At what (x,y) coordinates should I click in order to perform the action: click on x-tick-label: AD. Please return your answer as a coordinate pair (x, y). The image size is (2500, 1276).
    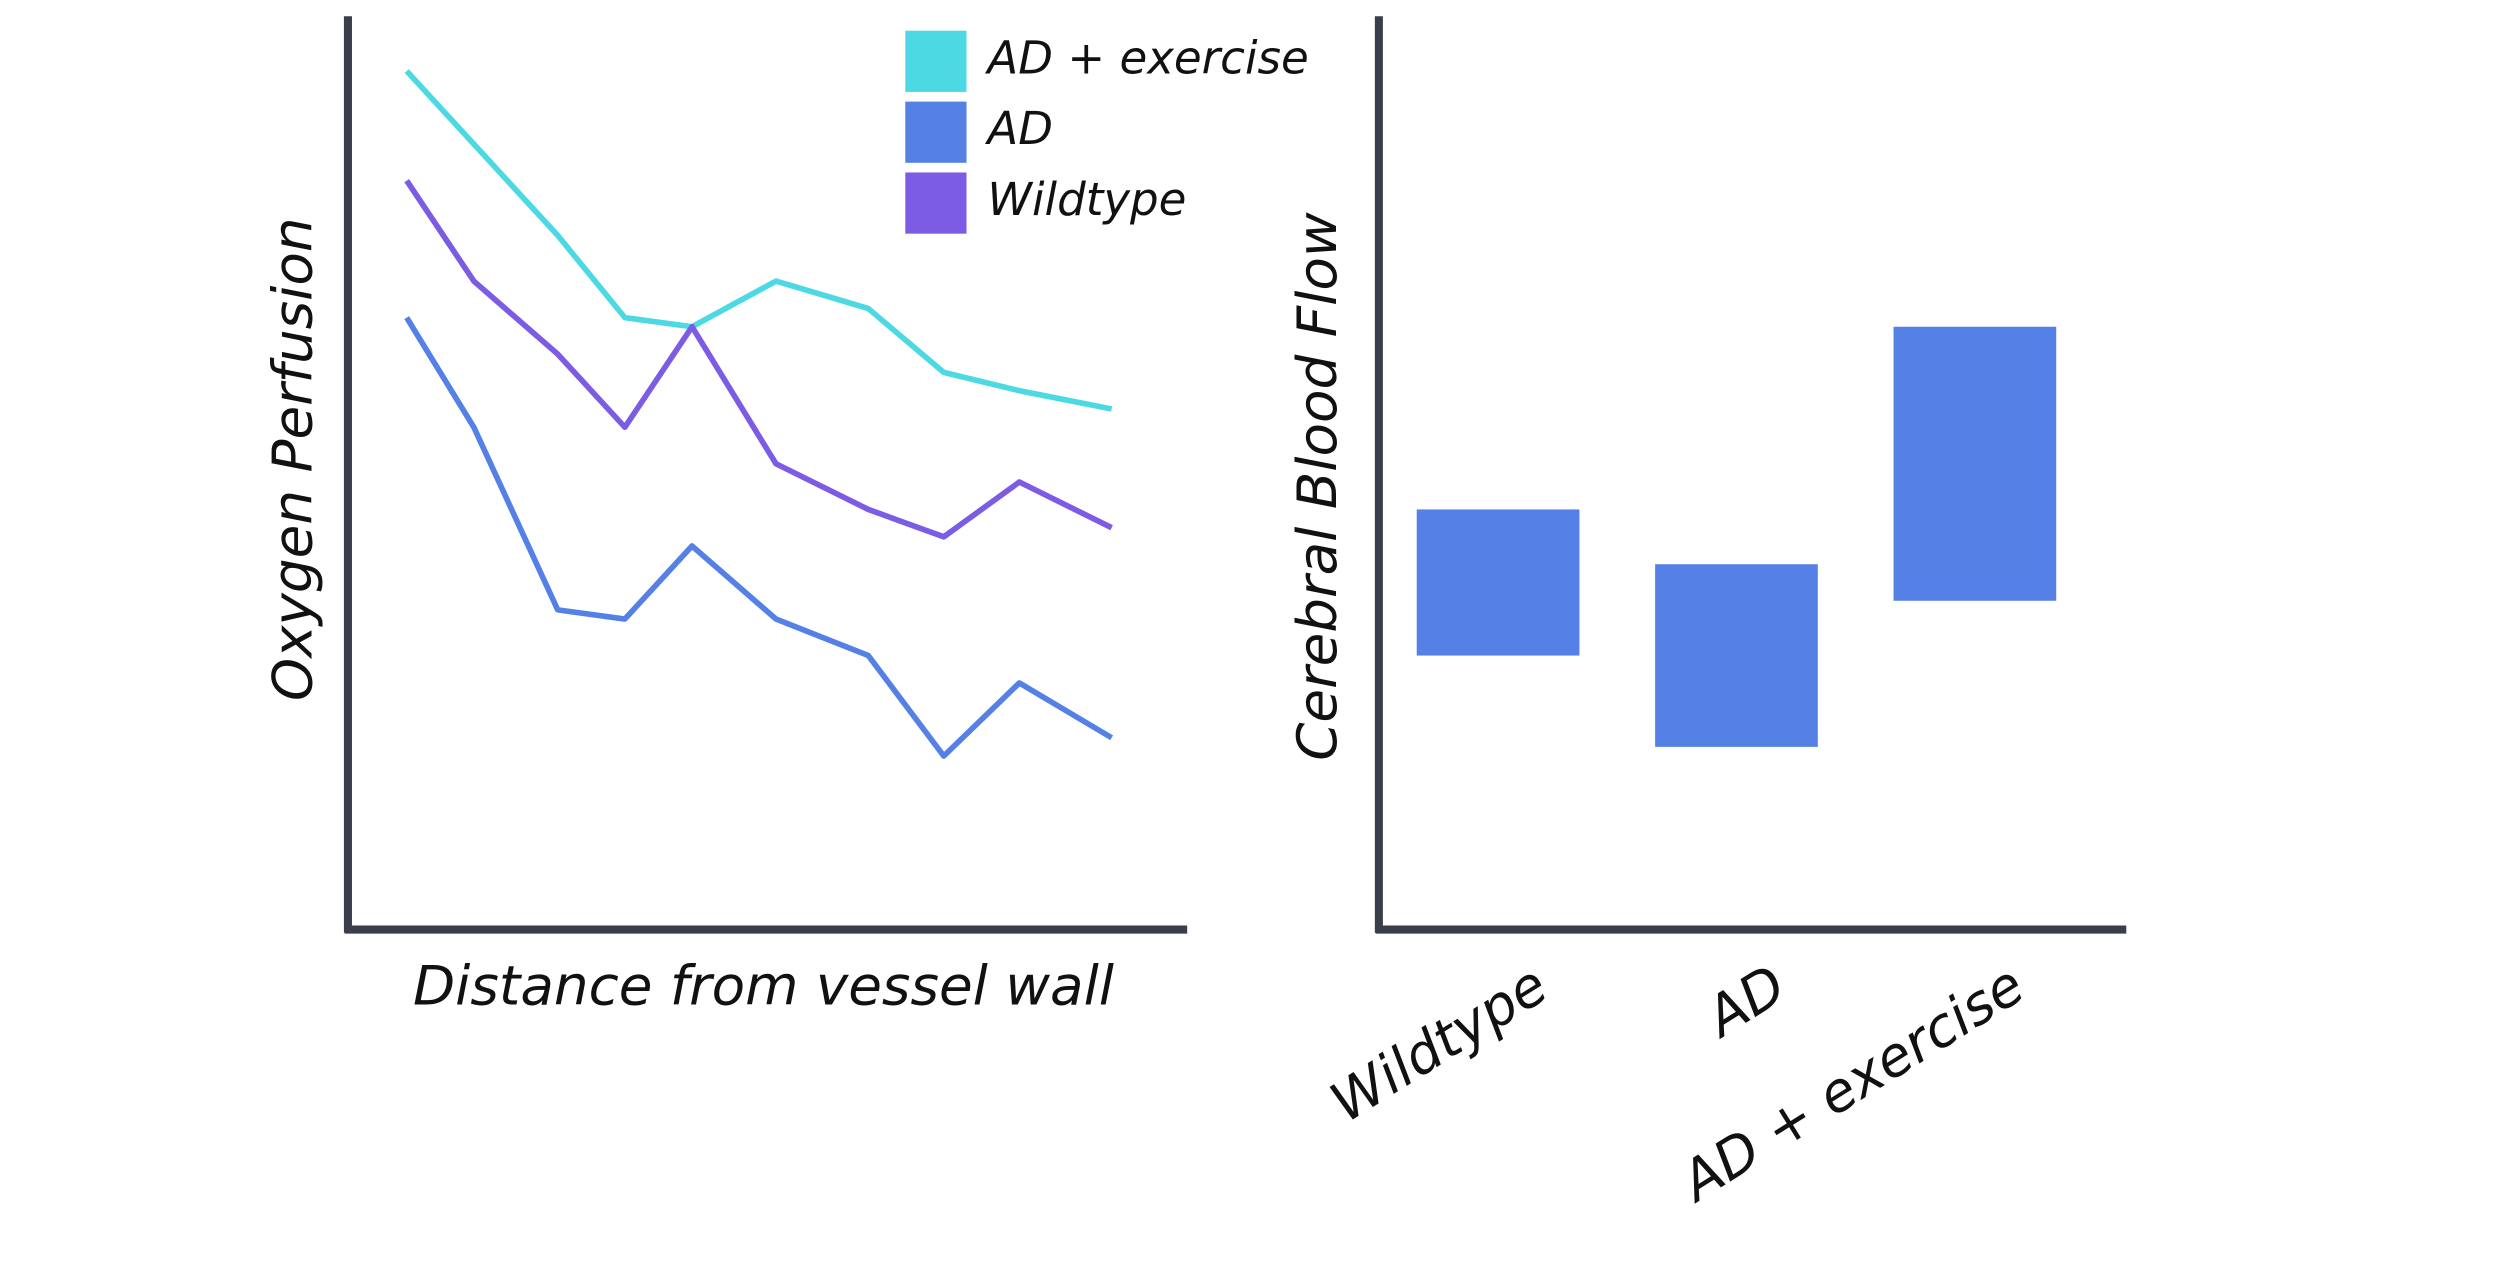
    Looking at the image, I should click on (1744, 1001).